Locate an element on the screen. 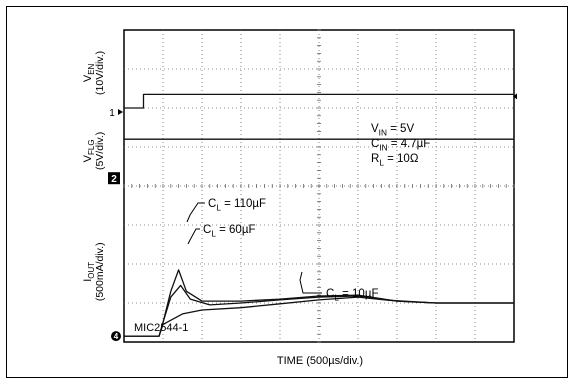  channel-marker-number: 4 is located at coordinates (116, 336).